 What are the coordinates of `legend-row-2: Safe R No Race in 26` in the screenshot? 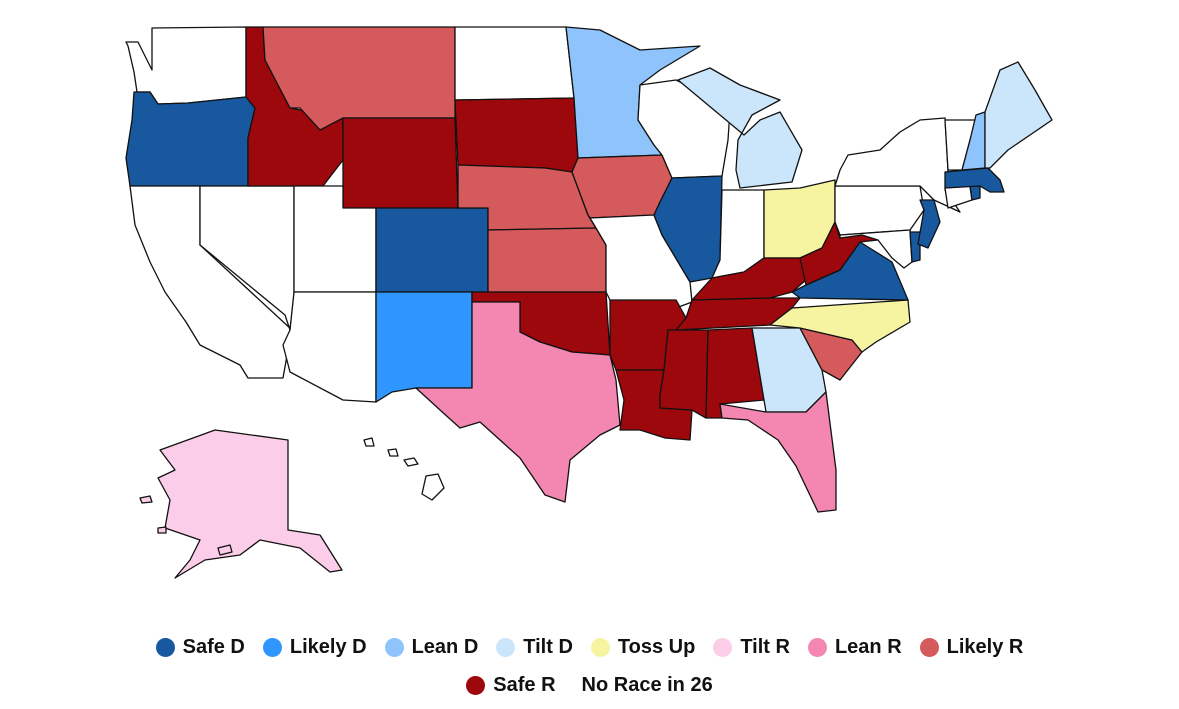 It's located at (589, 685).